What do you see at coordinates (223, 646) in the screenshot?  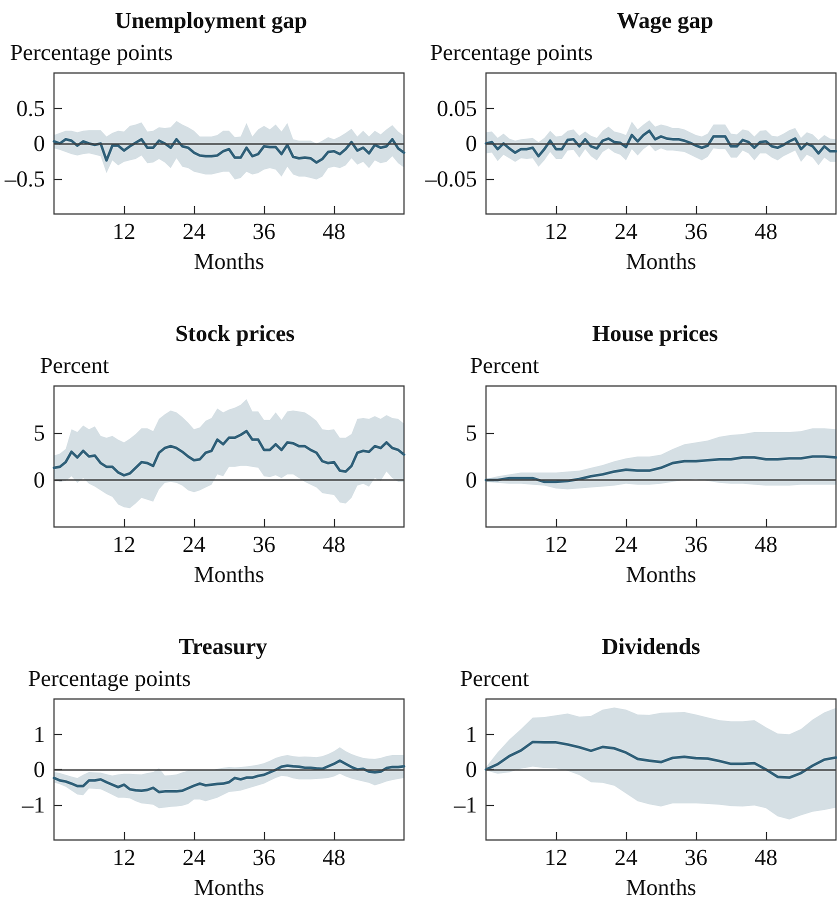 I see `chart-title: Treasury` at bounding box center [223, 646].